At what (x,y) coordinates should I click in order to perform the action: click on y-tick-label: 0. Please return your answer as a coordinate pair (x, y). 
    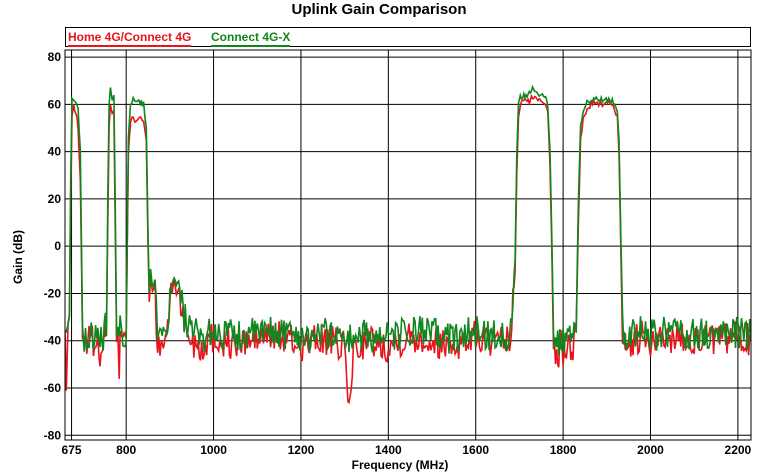
    Looking at the image, I should click on (57, 246).